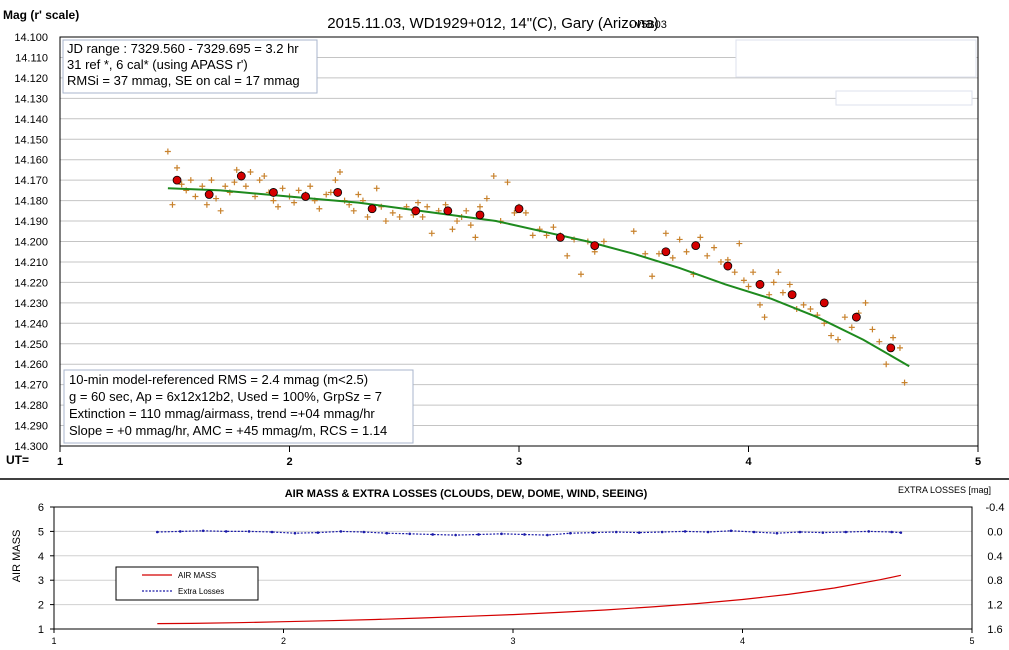  Describe the element at coordinates (41, 15) in the screenshot. I see `y-axis-title: Mag (r' scale)` at that location.